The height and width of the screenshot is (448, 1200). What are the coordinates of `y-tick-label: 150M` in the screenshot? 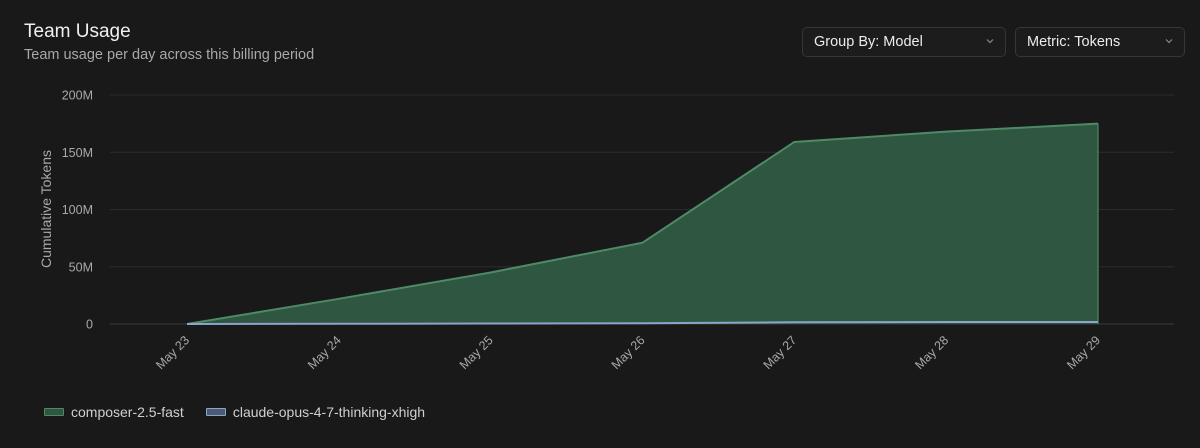 It's located at (77, 153).